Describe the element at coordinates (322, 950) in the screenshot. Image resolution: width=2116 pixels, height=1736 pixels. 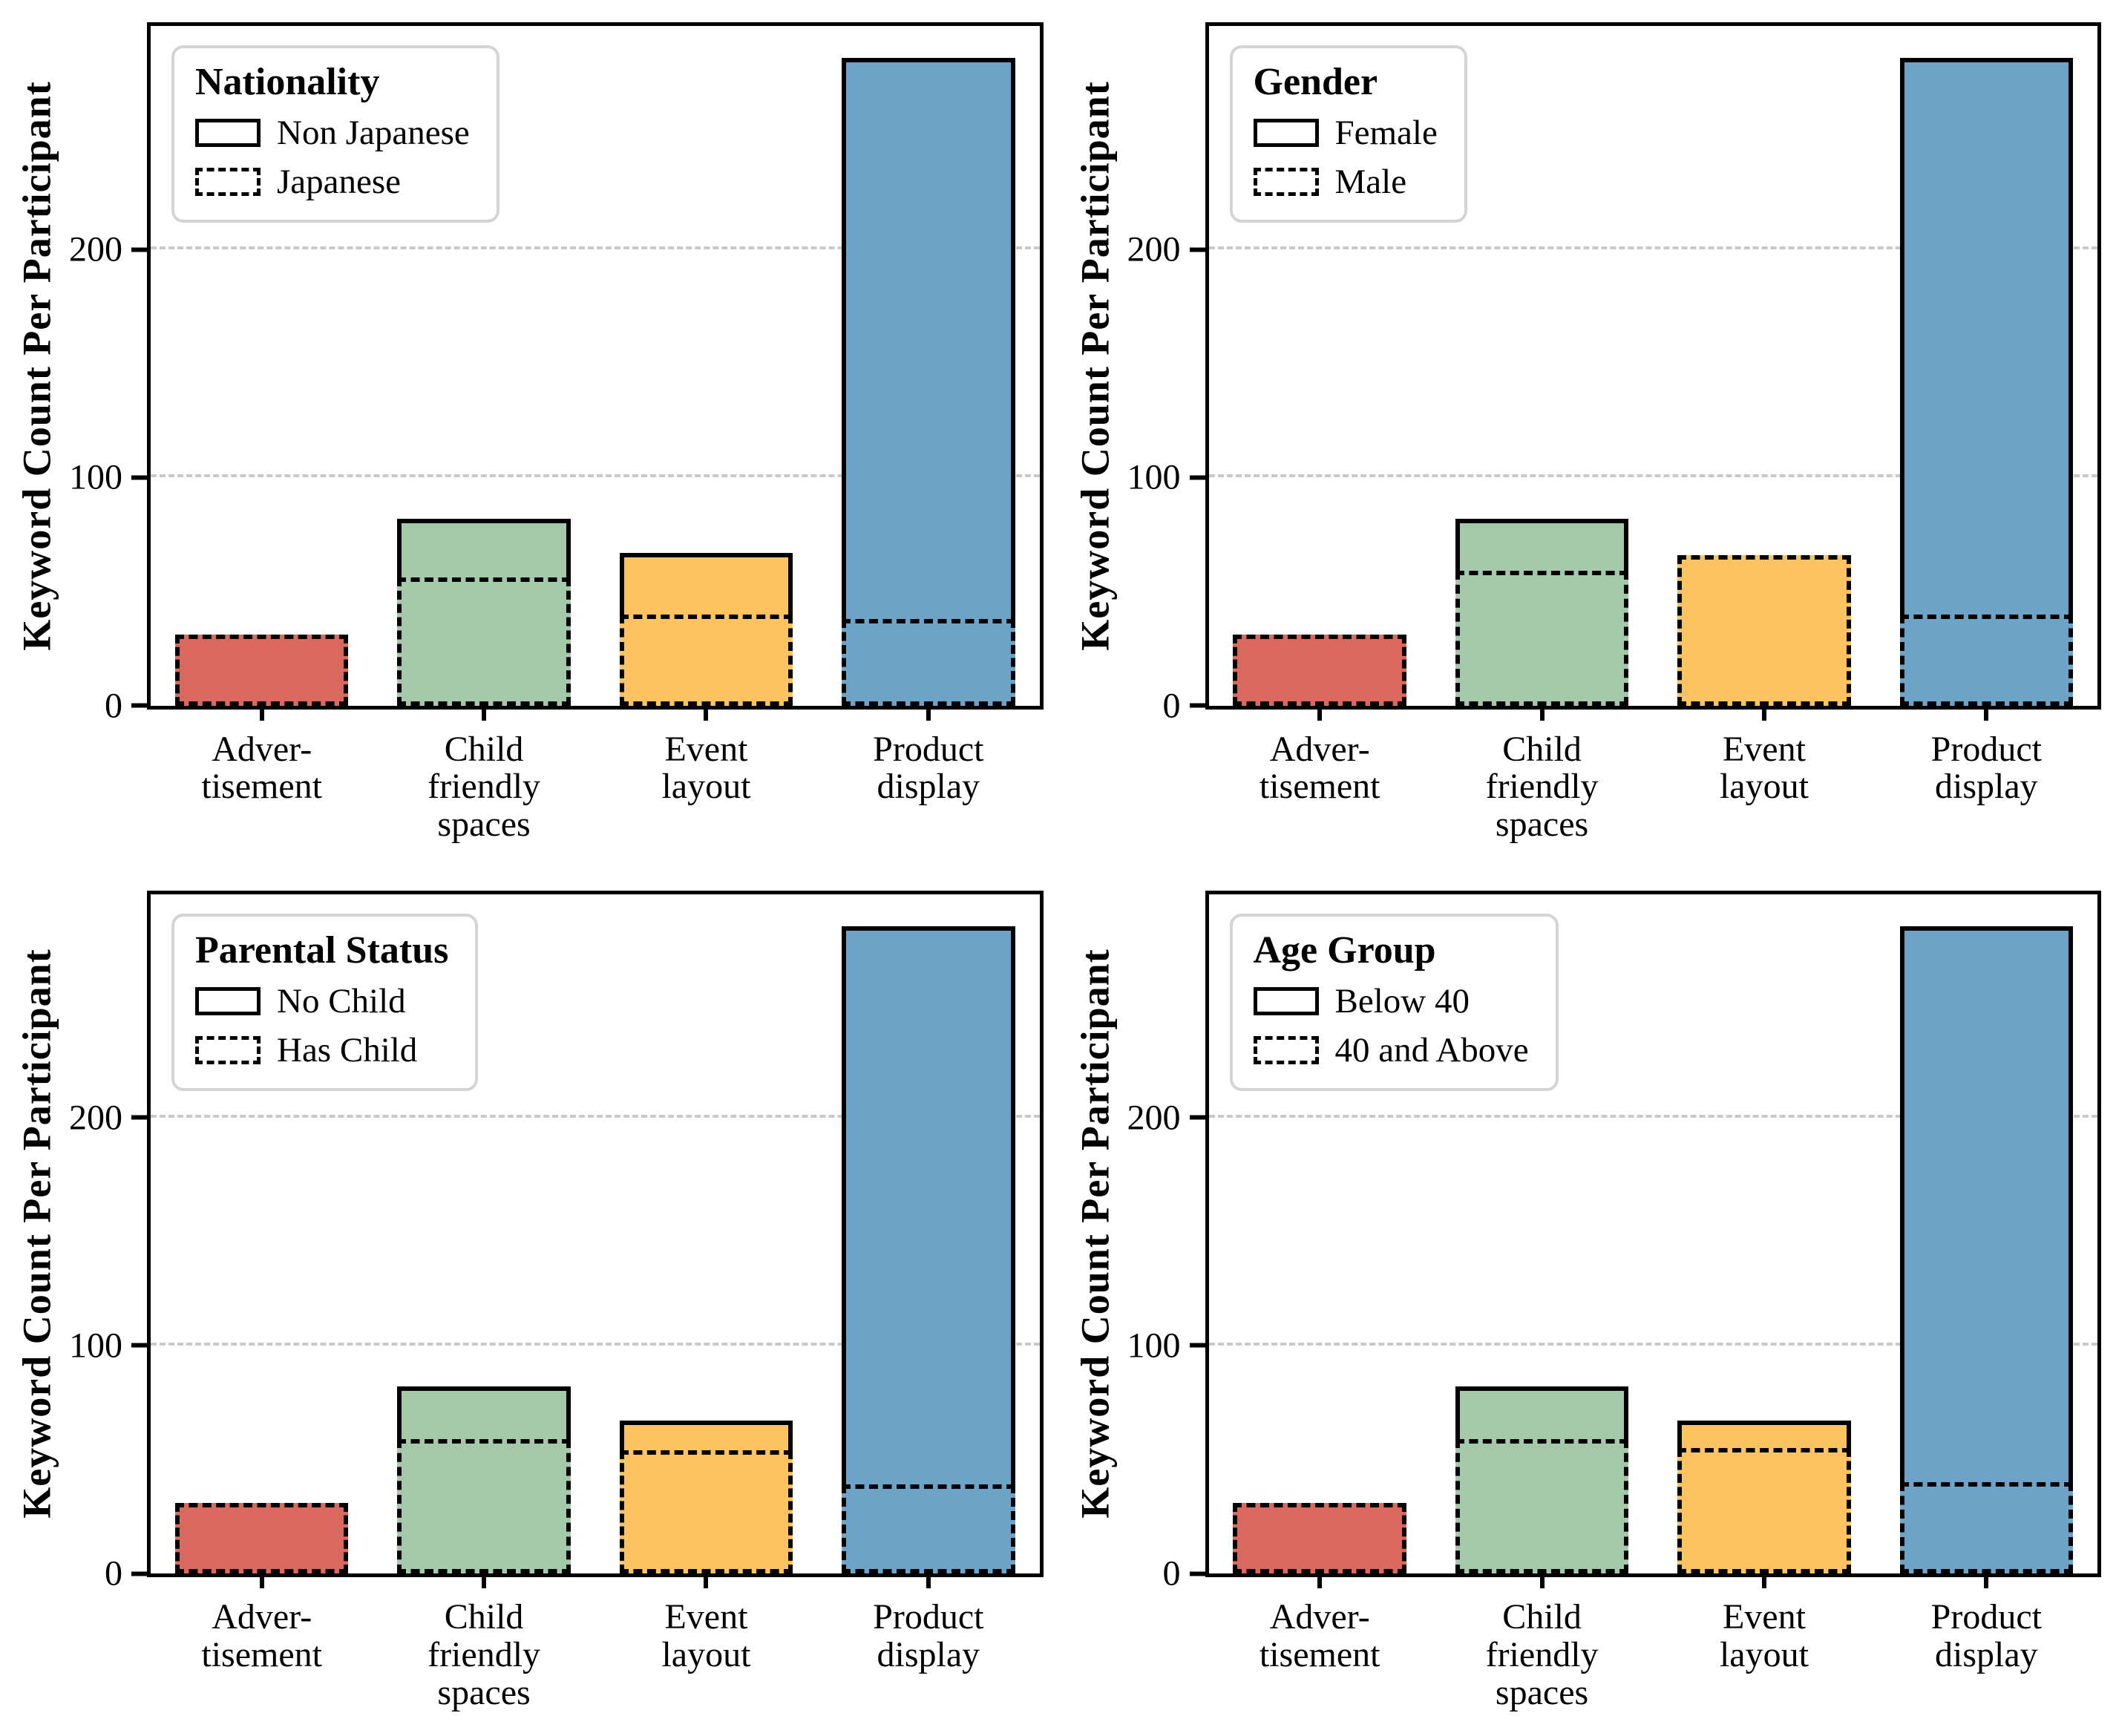
I see `legend-title: Parental Status` at that location.